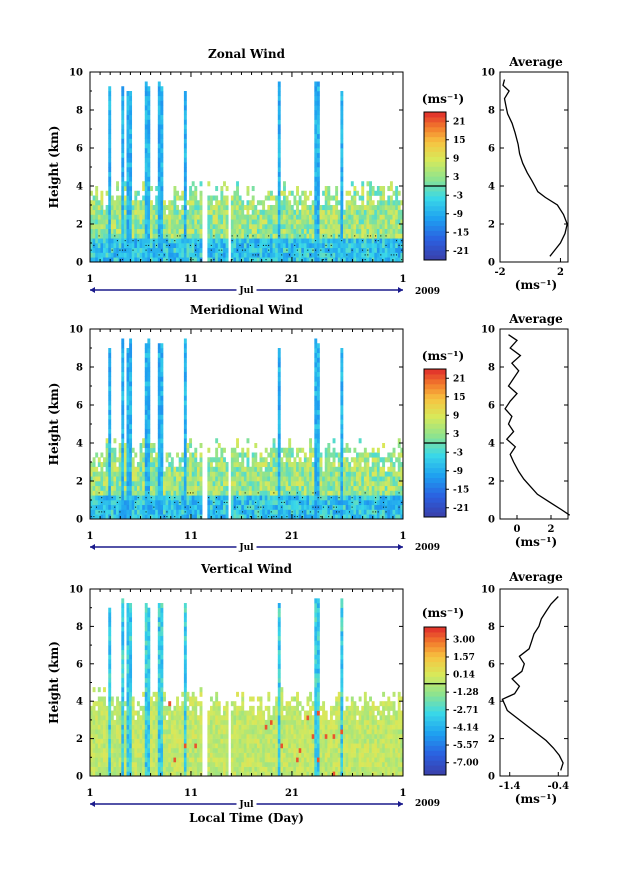 The height and width of the screenshot is (876, 618). I want to click on profile-y-tick-label: 8, so click(491, 368).